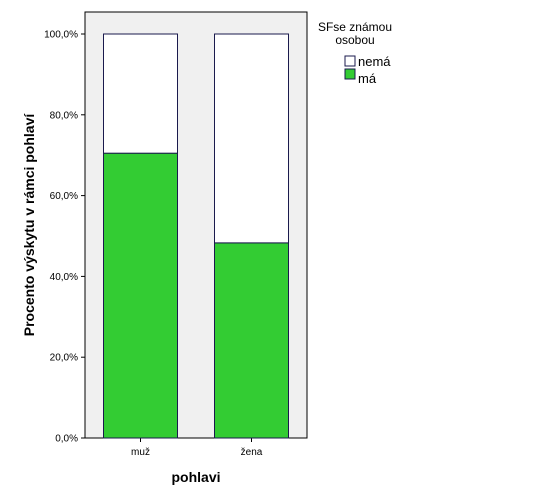 This screenshot has width=551, height=504. I want to click on x-tick-label: žena, so click(252, 452).